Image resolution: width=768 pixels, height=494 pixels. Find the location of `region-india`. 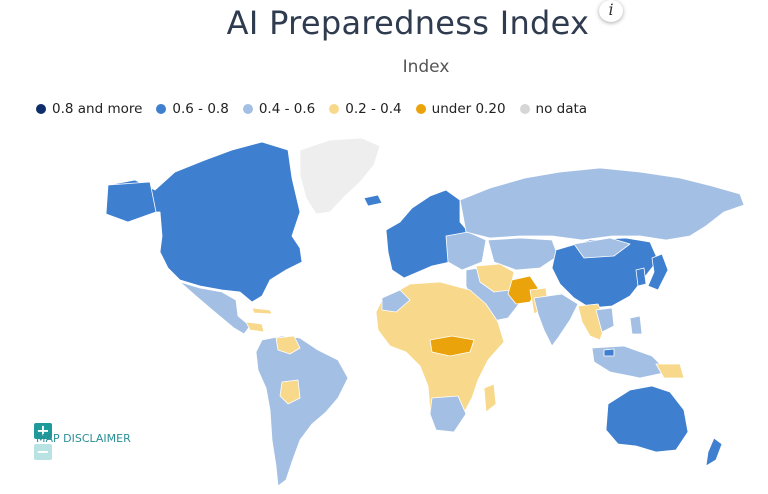

region-india is located at coordinates (556, 320).